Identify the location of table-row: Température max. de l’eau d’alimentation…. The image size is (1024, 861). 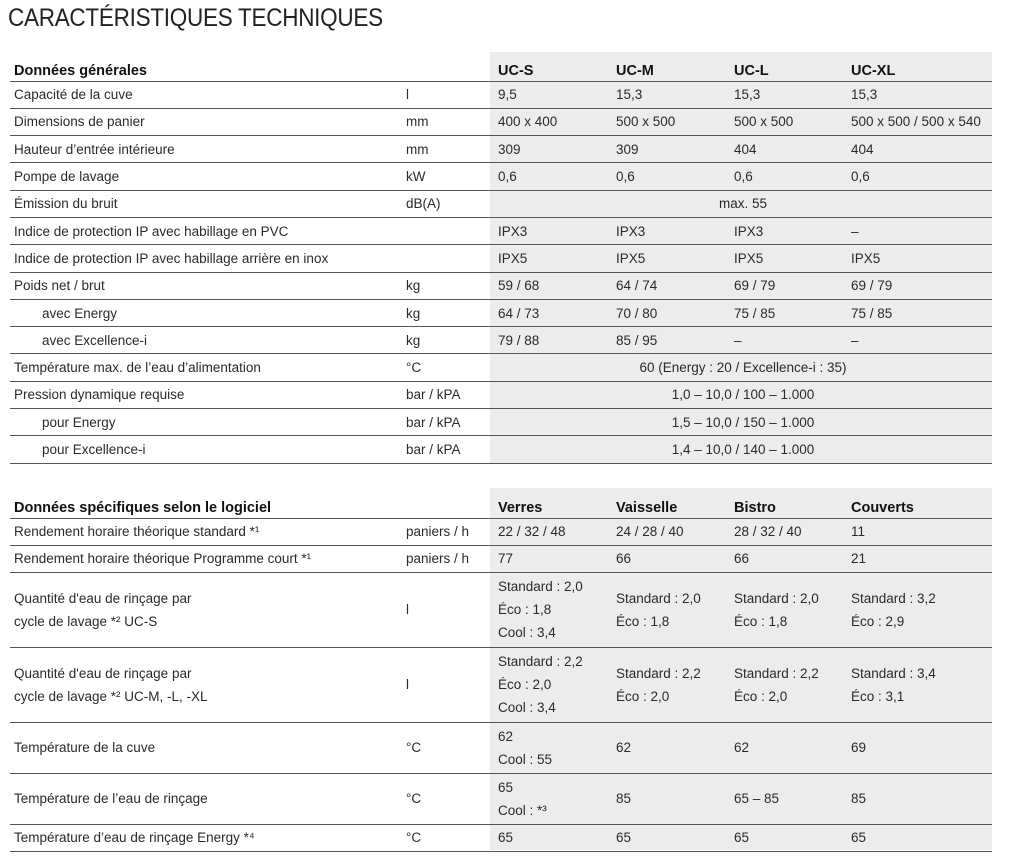
(501, 367).